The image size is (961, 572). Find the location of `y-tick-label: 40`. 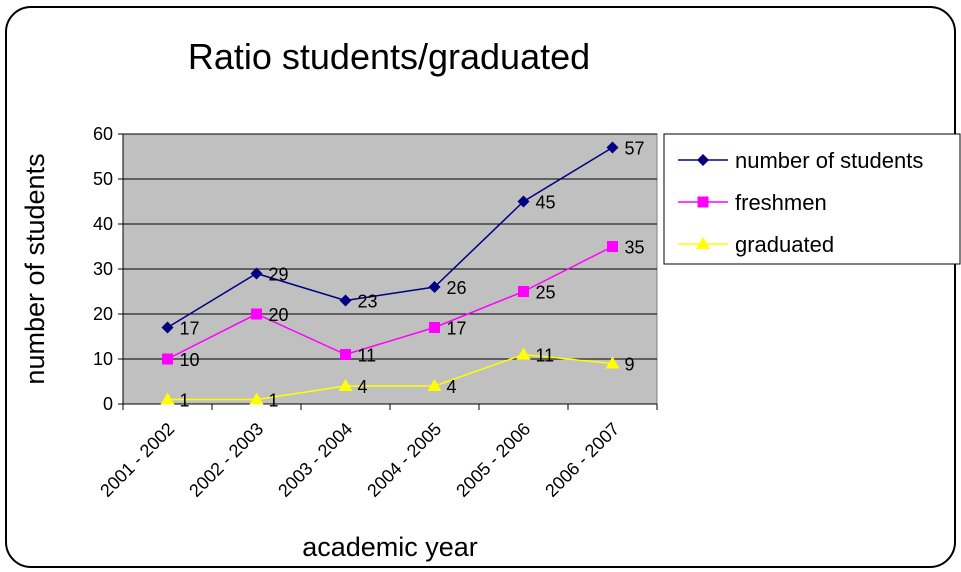

y-tick-label: 40 is located at coordinates (103, 224).